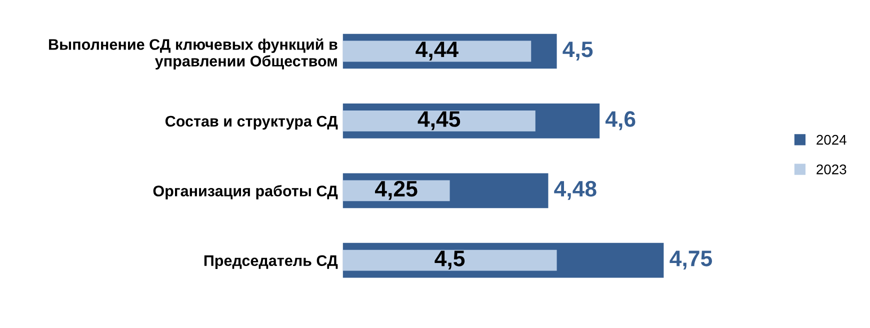 The width and height of the screenshot is (870, 328). Describe the element at coordinates (831, 139) in the screenshot. I see `legend-label: 2024` at that location.